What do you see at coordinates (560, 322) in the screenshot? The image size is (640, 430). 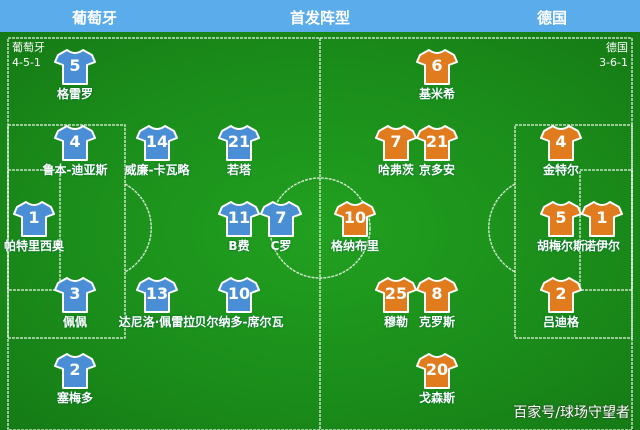 I see `player-name: 吕迪格` at bounding box center [560, 322].